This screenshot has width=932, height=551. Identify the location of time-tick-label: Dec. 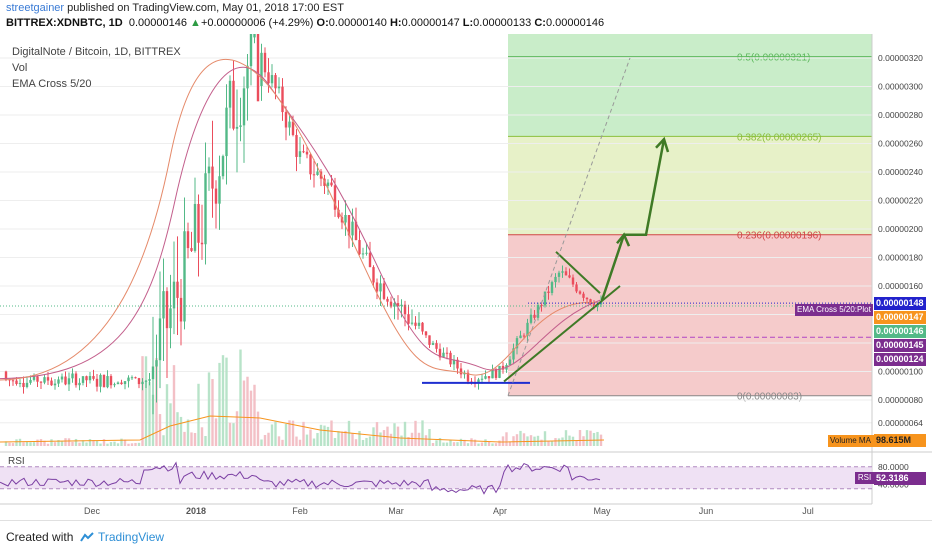
(92, 511).